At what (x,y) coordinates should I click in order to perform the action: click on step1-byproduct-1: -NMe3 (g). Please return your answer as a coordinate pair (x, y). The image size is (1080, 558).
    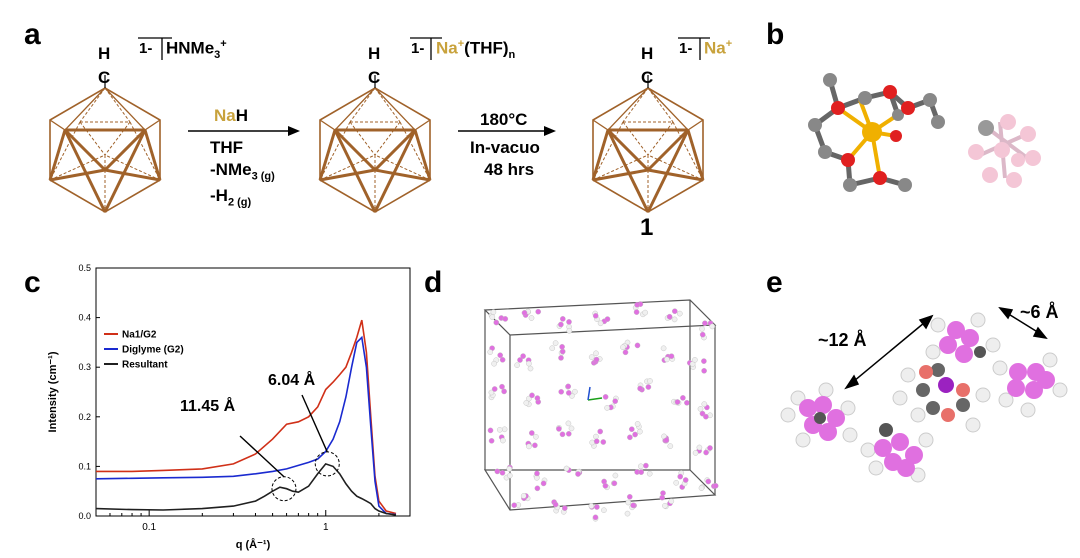
    Looking at the image, I should click on (242, 171).